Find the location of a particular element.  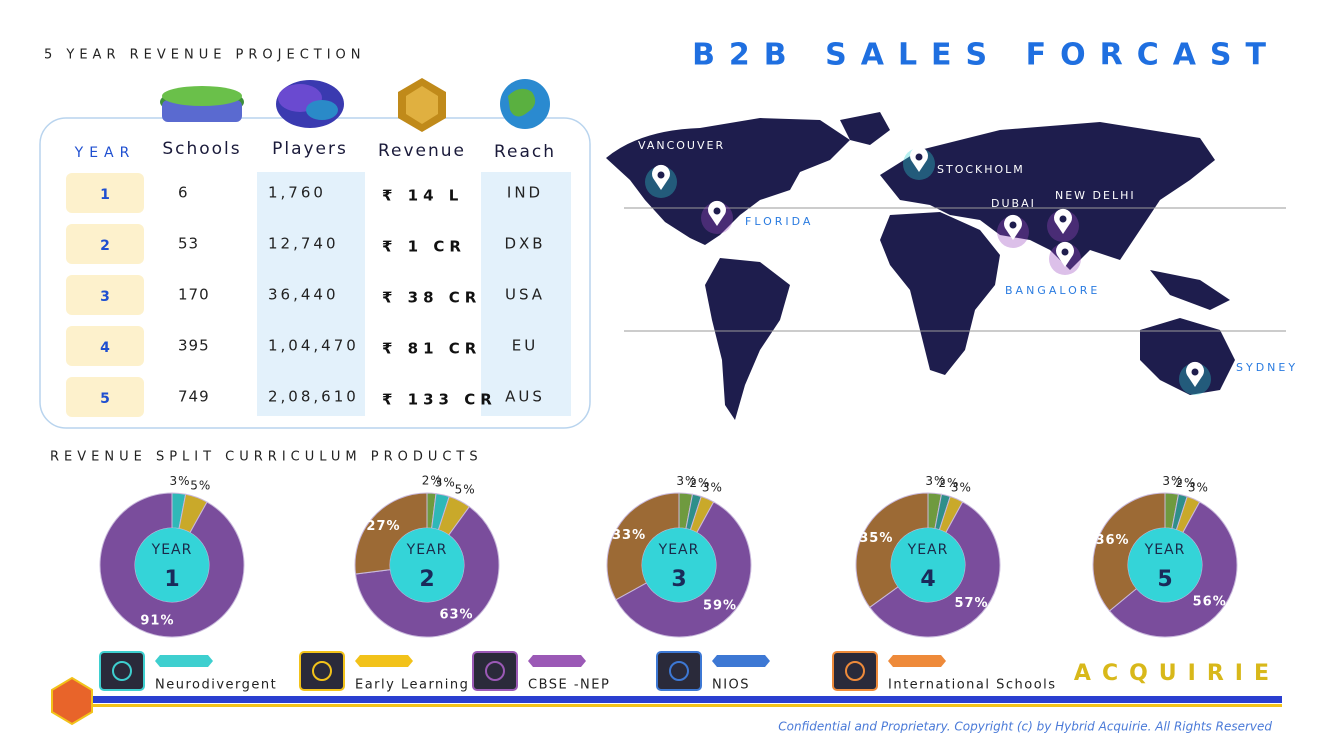

hex-logo is located at coordinates (72, 701).